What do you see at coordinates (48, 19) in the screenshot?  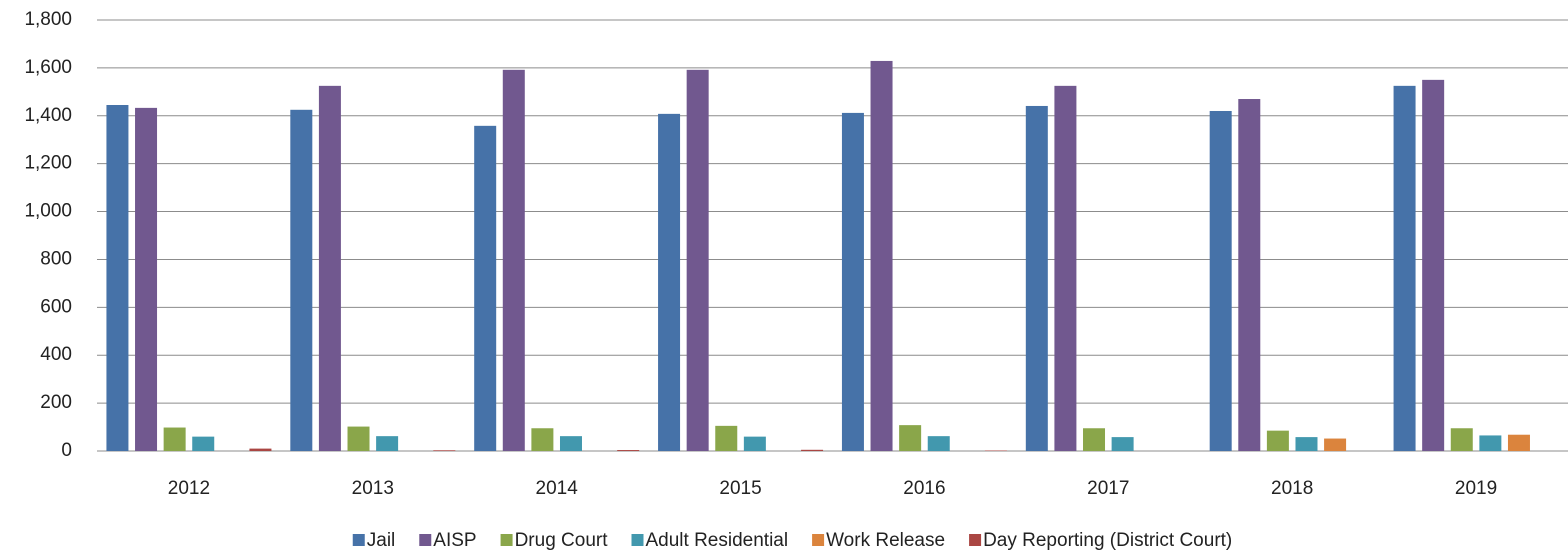 I see `y-tick-label: 1,800` at bounding box center [48, 19].